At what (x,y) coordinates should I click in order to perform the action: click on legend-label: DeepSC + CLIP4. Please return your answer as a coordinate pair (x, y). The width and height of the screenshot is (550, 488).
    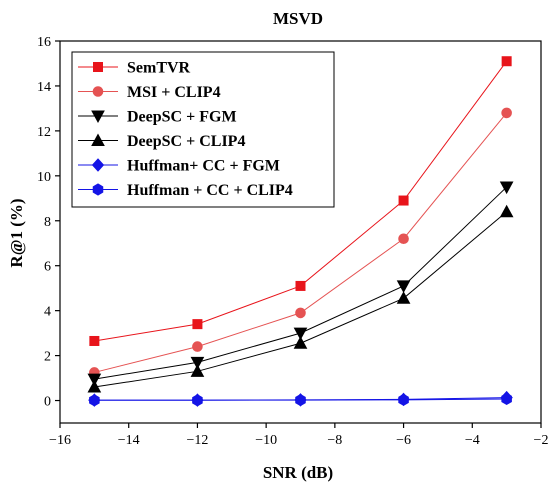
    Looking at the image, I should click on (186, 141).